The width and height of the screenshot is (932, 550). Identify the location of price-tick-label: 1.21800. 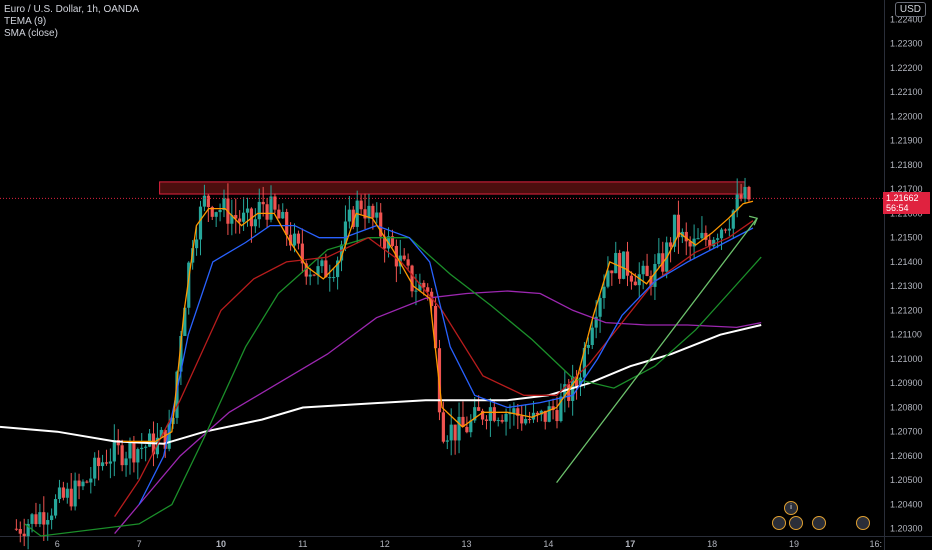
(906, 165).